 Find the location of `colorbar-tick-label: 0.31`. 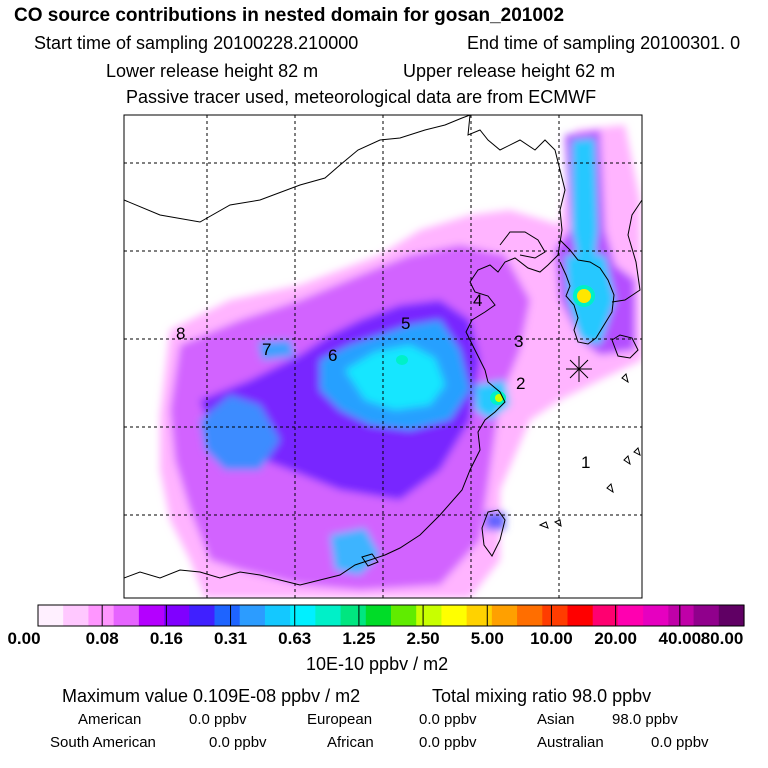

colorbar-tick-label: 0.31 is located at coordinates (230, 638).